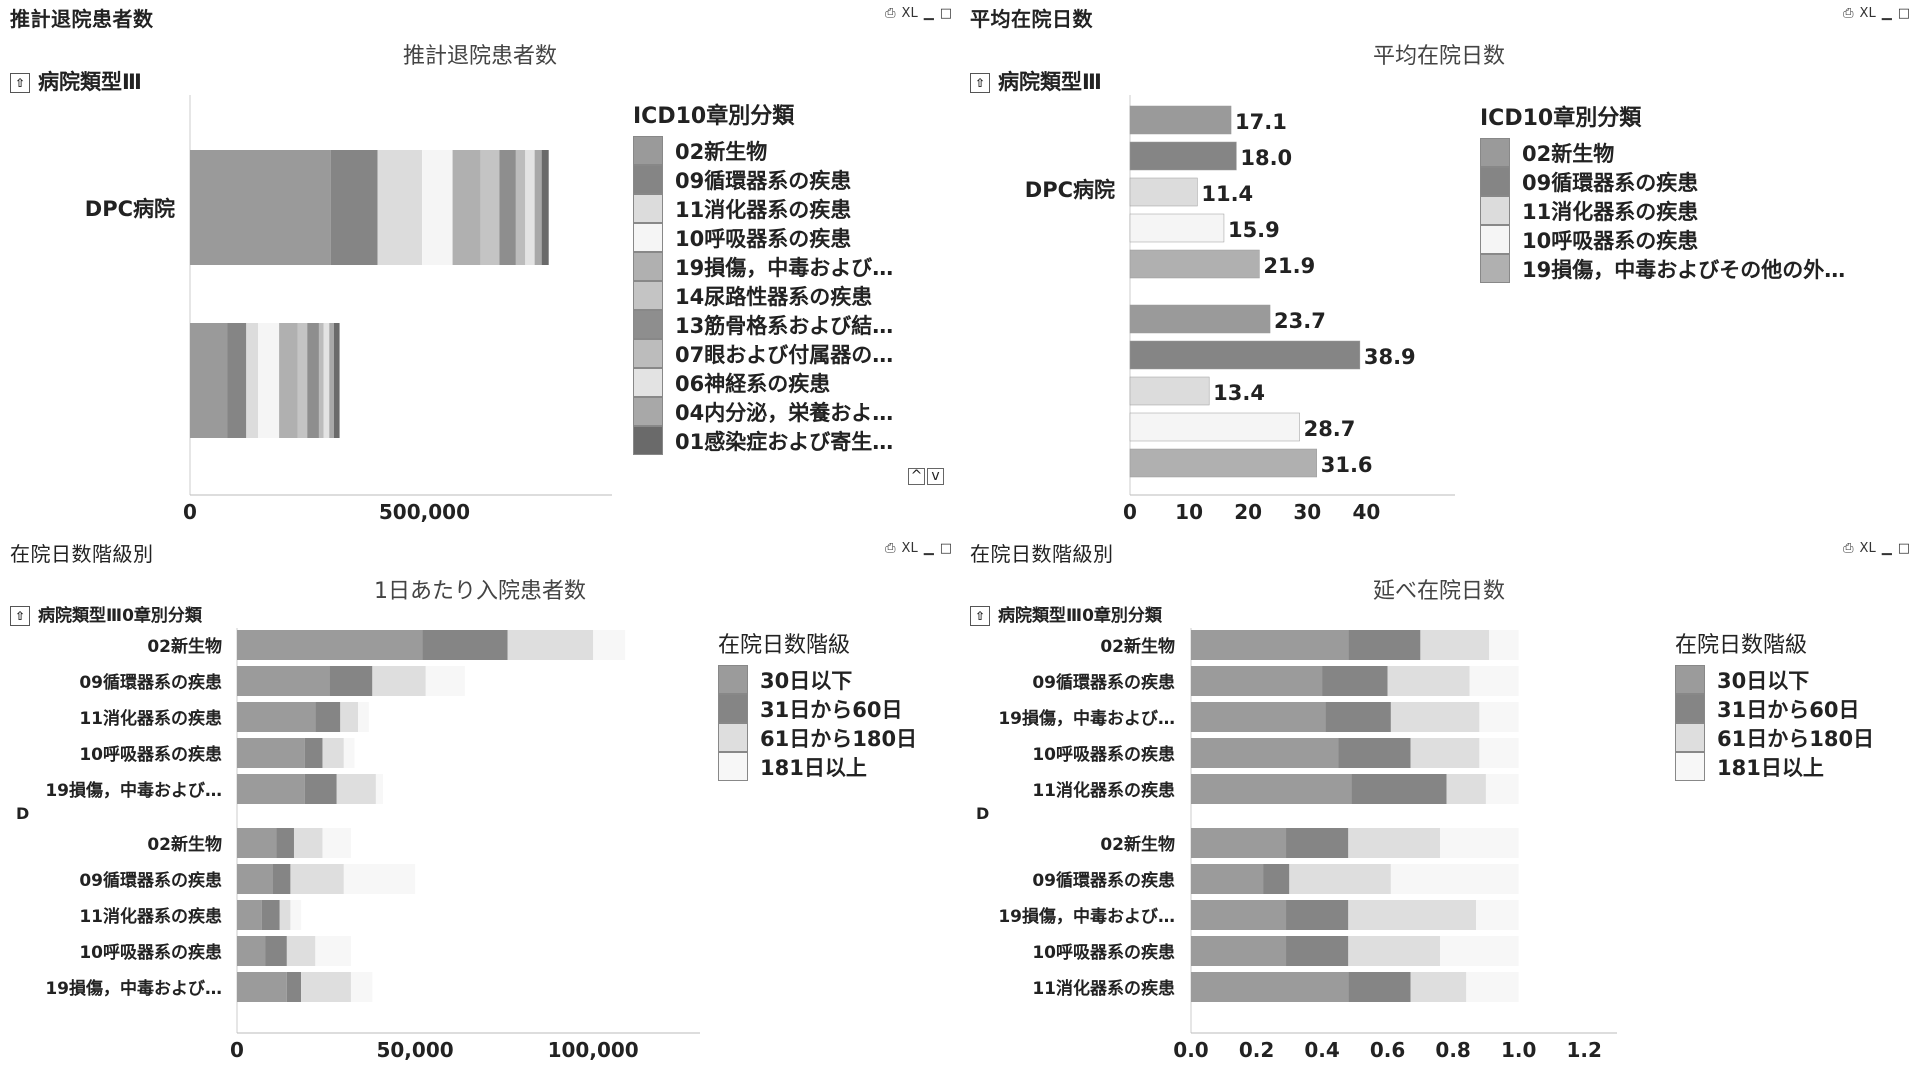 This screenshot has height=1073, width=1918. I want to click on bar, so click(1245, 355).